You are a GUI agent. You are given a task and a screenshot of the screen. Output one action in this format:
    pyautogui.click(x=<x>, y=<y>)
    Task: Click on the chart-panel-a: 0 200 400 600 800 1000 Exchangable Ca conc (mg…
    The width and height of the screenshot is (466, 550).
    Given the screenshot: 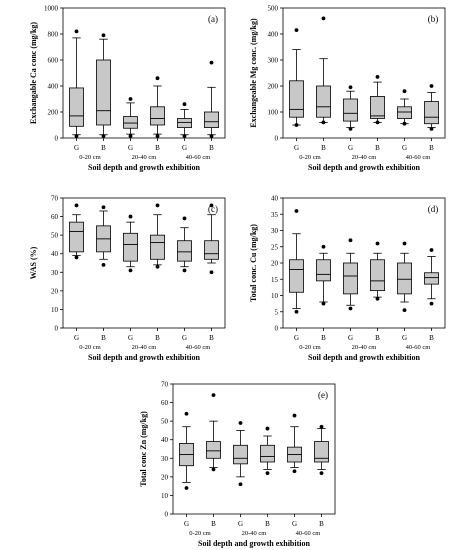 What is the action you would take?
    pyautogui.click(x=127, y=88)
    